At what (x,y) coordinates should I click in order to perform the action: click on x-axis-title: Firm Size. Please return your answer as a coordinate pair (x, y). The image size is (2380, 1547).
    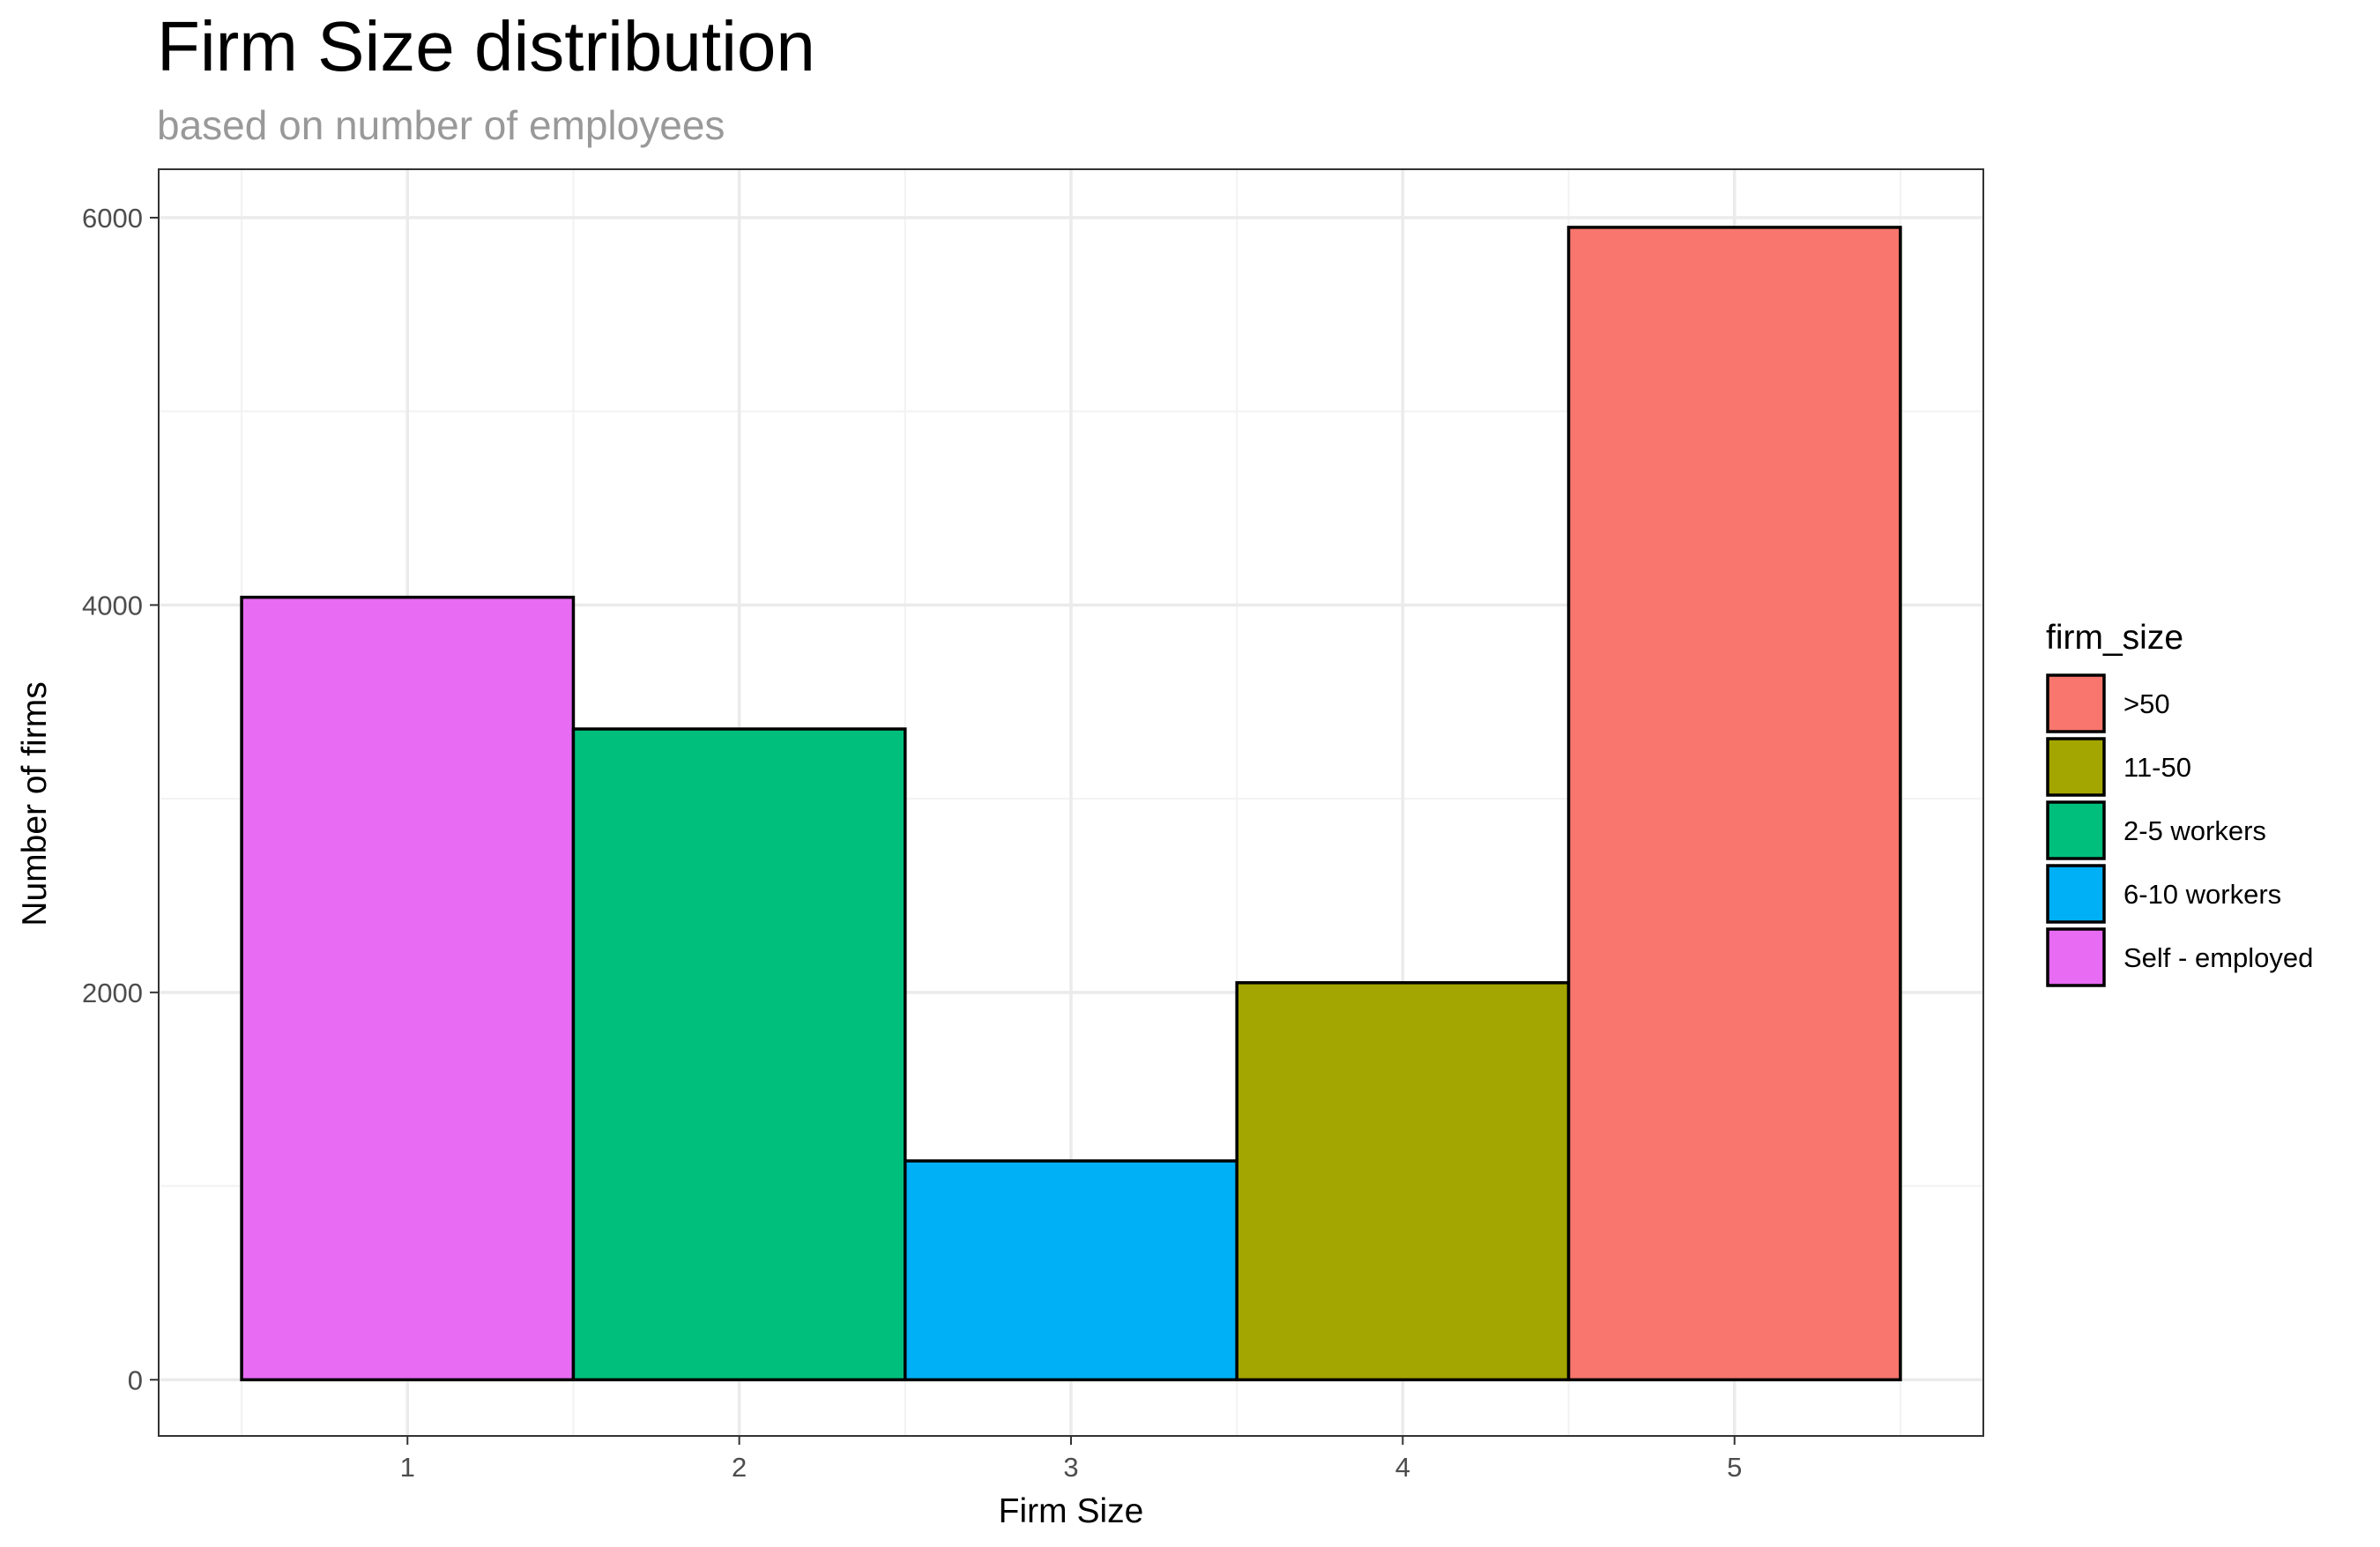
    Looking at the image, I should click on (1071, 1511).